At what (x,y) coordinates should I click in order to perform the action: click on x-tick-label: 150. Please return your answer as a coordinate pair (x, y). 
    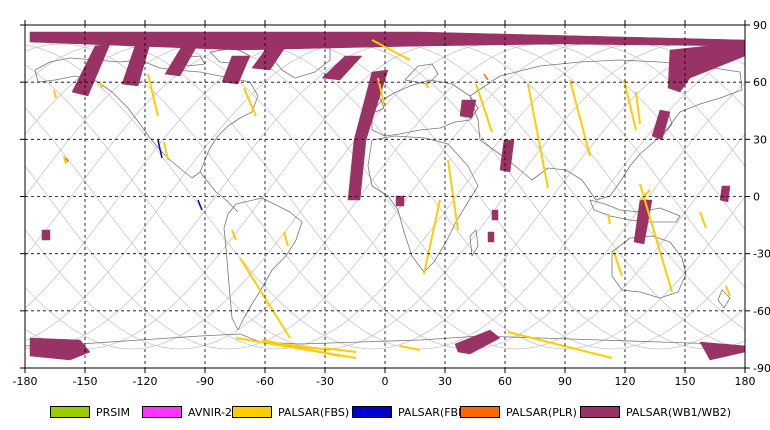
    Looking at the image, I should click on (685, 381).